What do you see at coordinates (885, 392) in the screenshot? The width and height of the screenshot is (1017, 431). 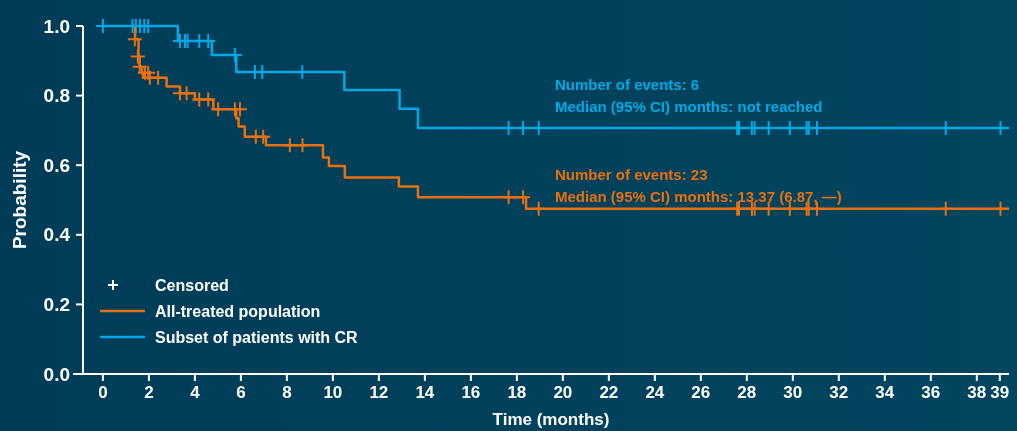 I see `x-tick-label: 34` at bounding box center [885, 392].